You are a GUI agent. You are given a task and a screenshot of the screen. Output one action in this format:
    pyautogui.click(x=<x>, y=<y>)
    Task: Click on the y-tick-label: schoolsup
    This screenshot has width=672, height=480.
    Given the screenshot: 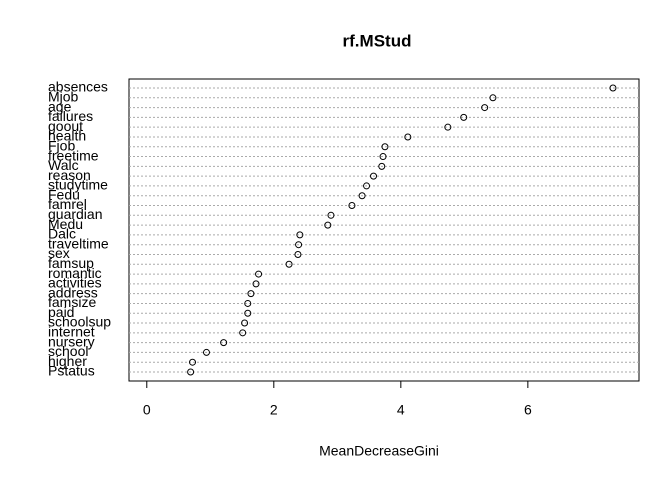 What is the action you would take?
    pyautogui.click(x=79, y=322)
    